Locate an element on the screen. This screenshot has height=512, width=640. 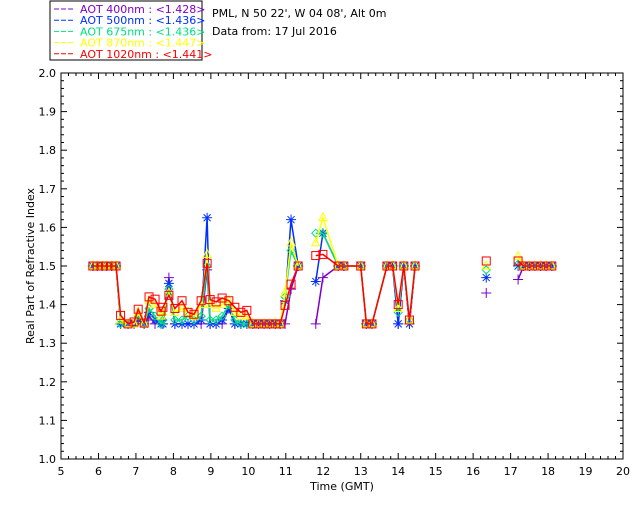
x-tick-label: 14 is located at coordinates (398, 471).